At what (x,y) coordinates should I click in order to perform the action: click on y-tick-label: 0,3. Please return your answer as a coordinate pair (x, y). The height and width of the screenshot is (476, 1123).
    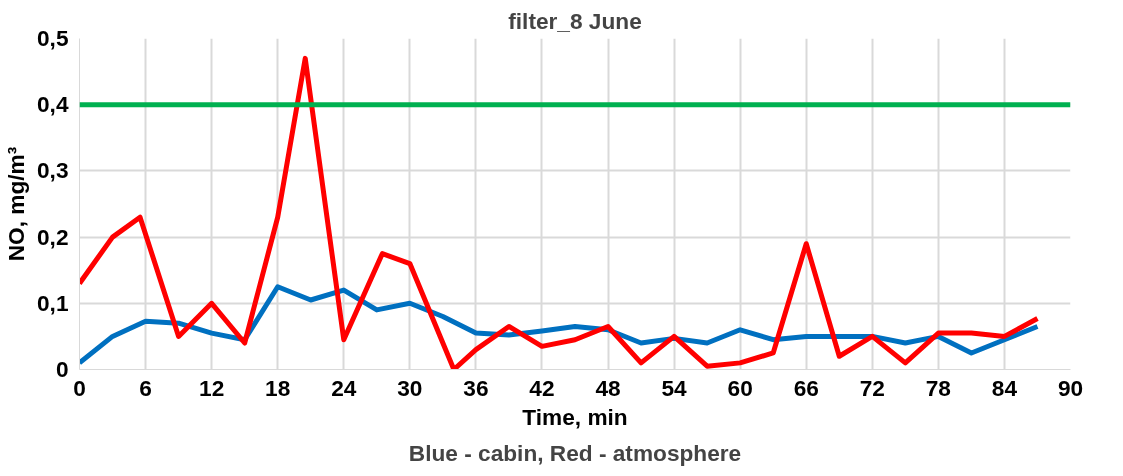
    Looking at the image, I should click on (53, 170).